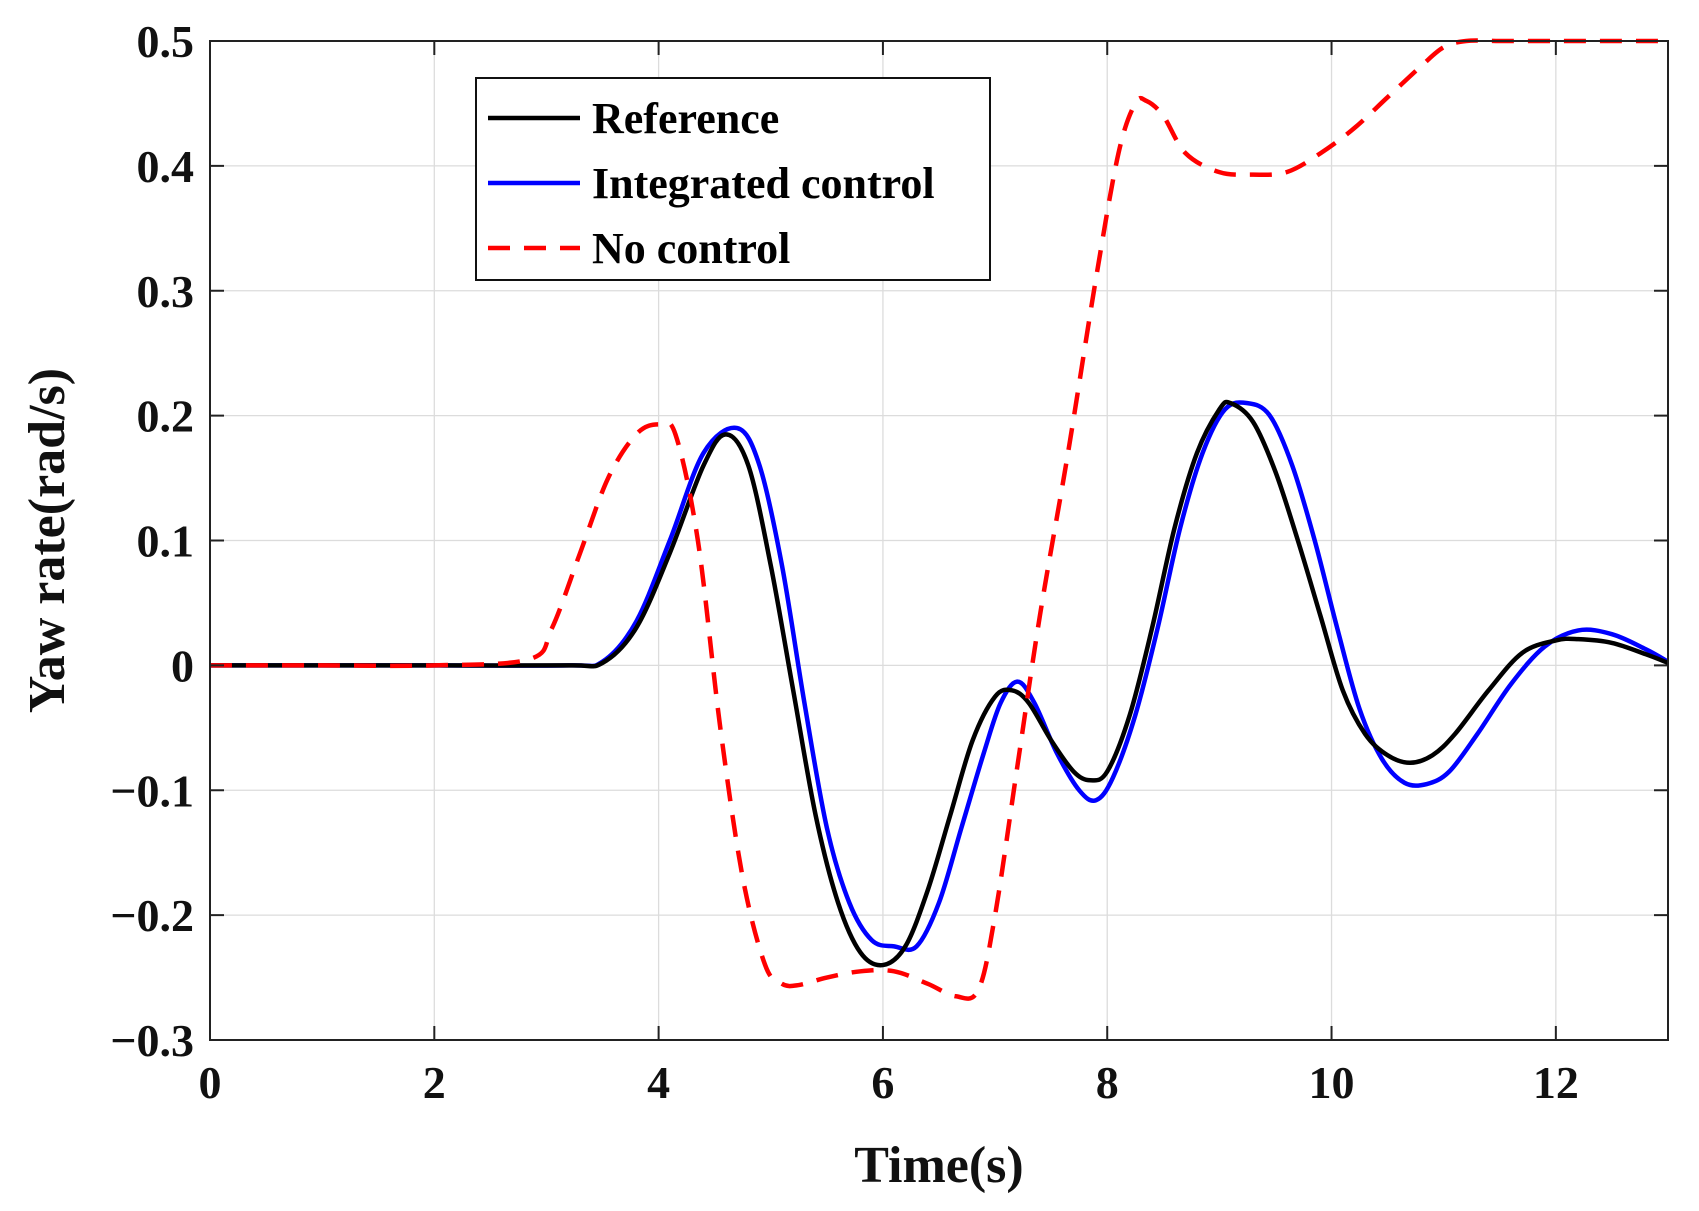 The height and width of the screenshot is (1211, 1699). I want to click on y-tick-label: 0.2, so click(166, 416).